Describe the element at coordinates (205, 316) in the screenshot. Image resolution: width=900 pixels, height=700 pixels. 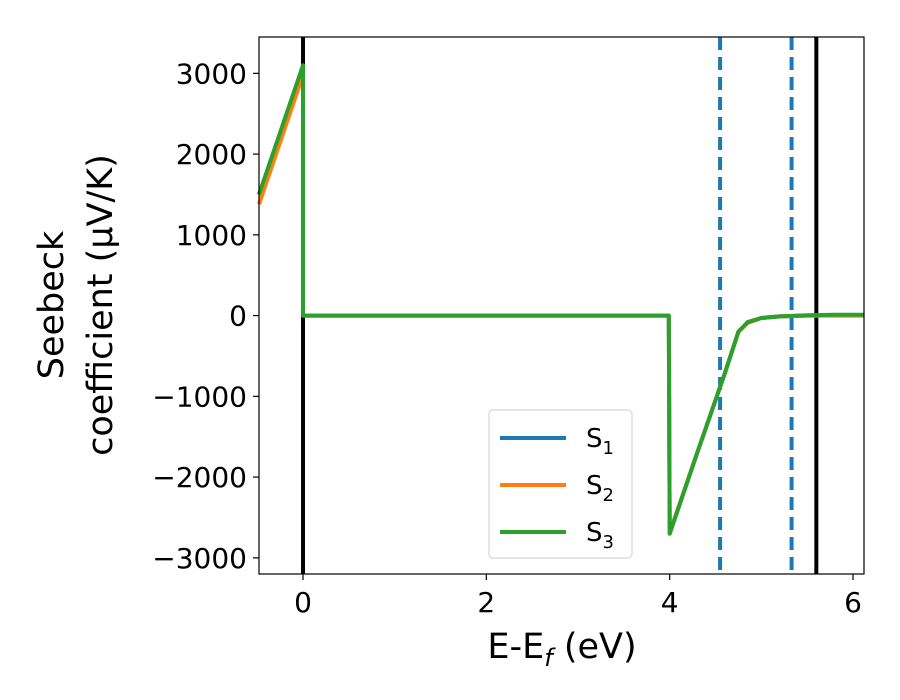
I see `y-axis-ticks: −3000 −2000 −1000 0 1000 2000 3000` at that location.